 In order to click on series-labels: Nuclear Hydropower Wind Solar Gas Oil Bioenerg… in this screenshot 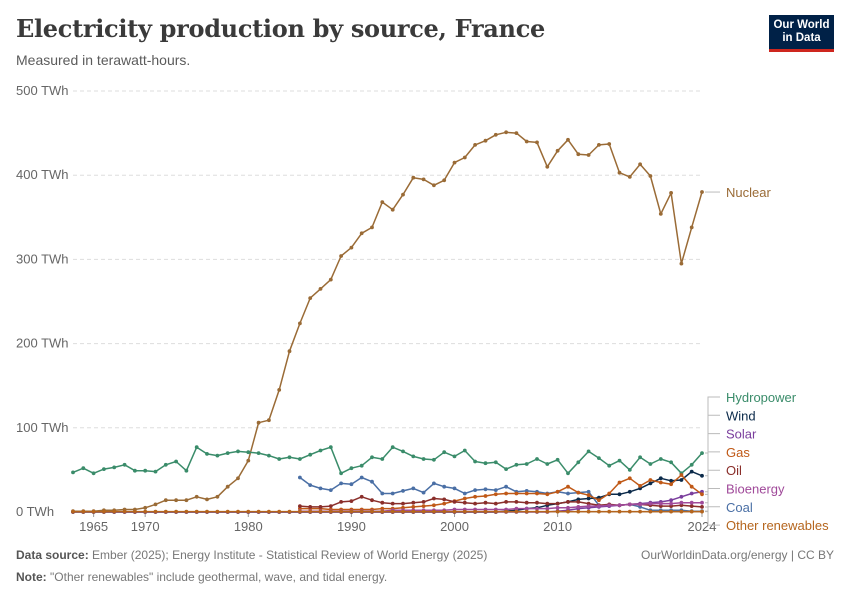, I will do `click(767, 359)`.